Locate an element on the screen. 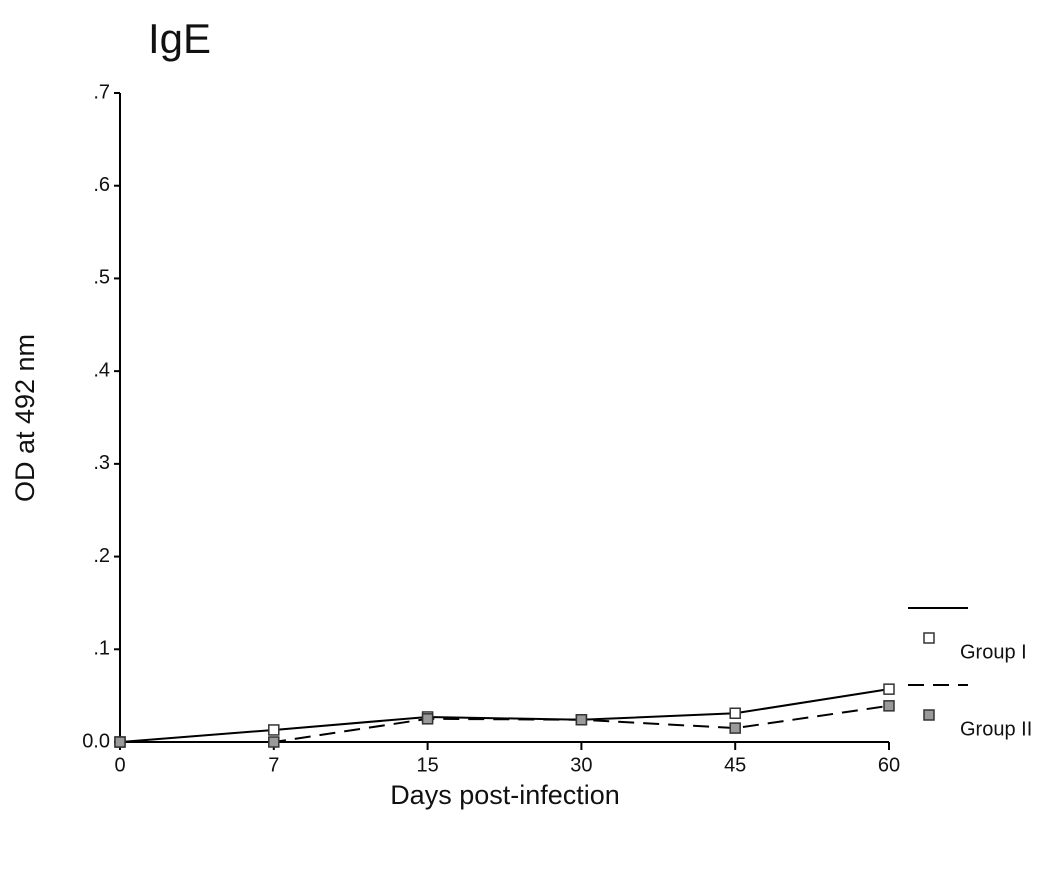  y-tick-label: .2 is located at coordinates (101, 556).